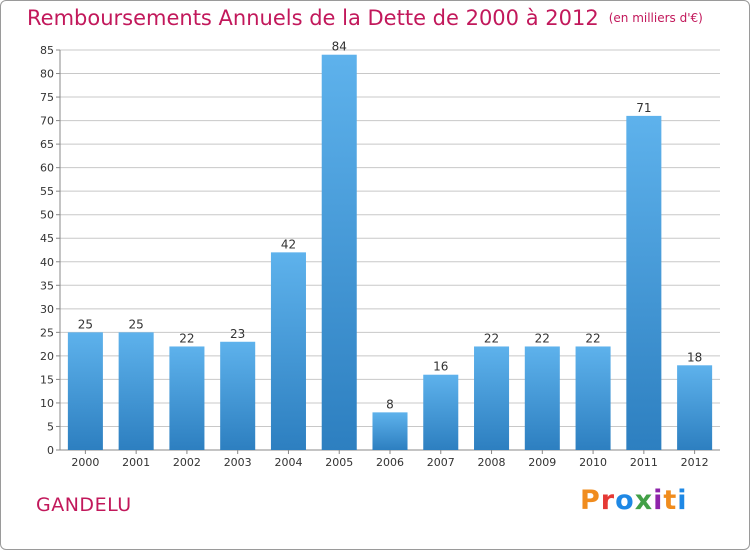  What do you see at coordinates (47, 168) in the screenshot?
I see `y-tick-label: 60` at bounding box center [47, 168].